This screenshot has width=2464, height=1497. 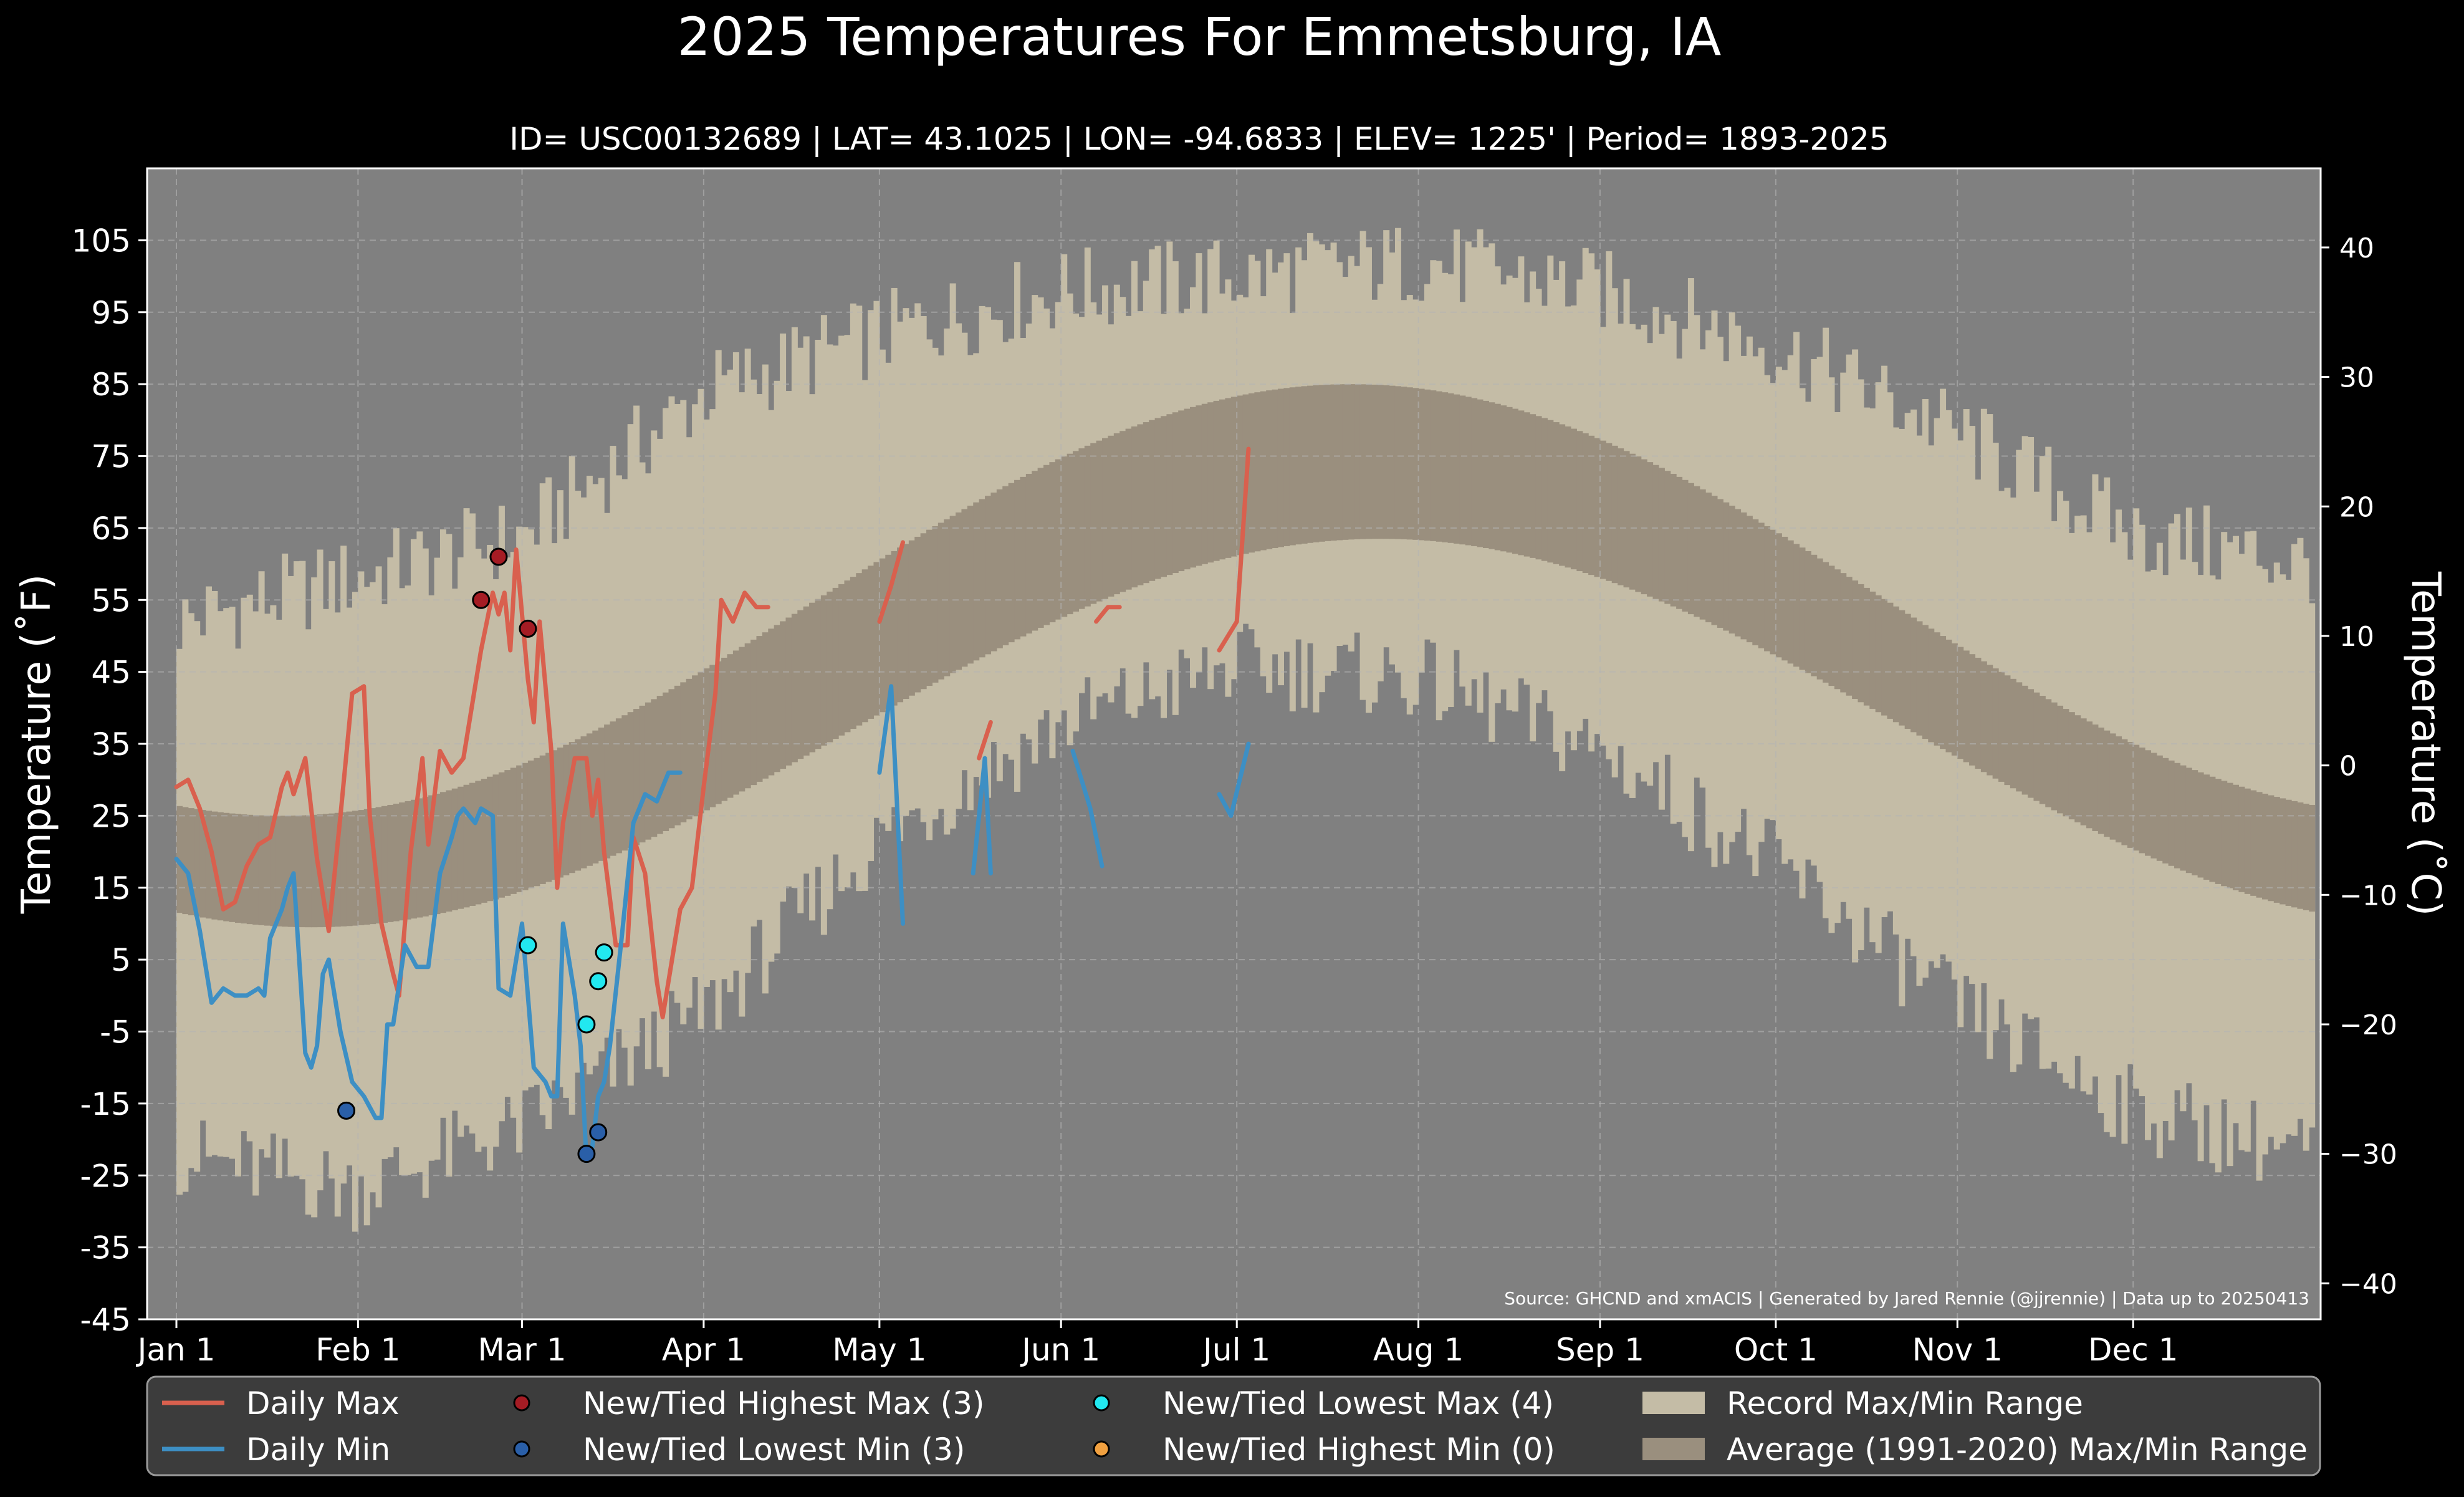 I want to click on left-tick-label: -15, so click(x=105, y=1104).